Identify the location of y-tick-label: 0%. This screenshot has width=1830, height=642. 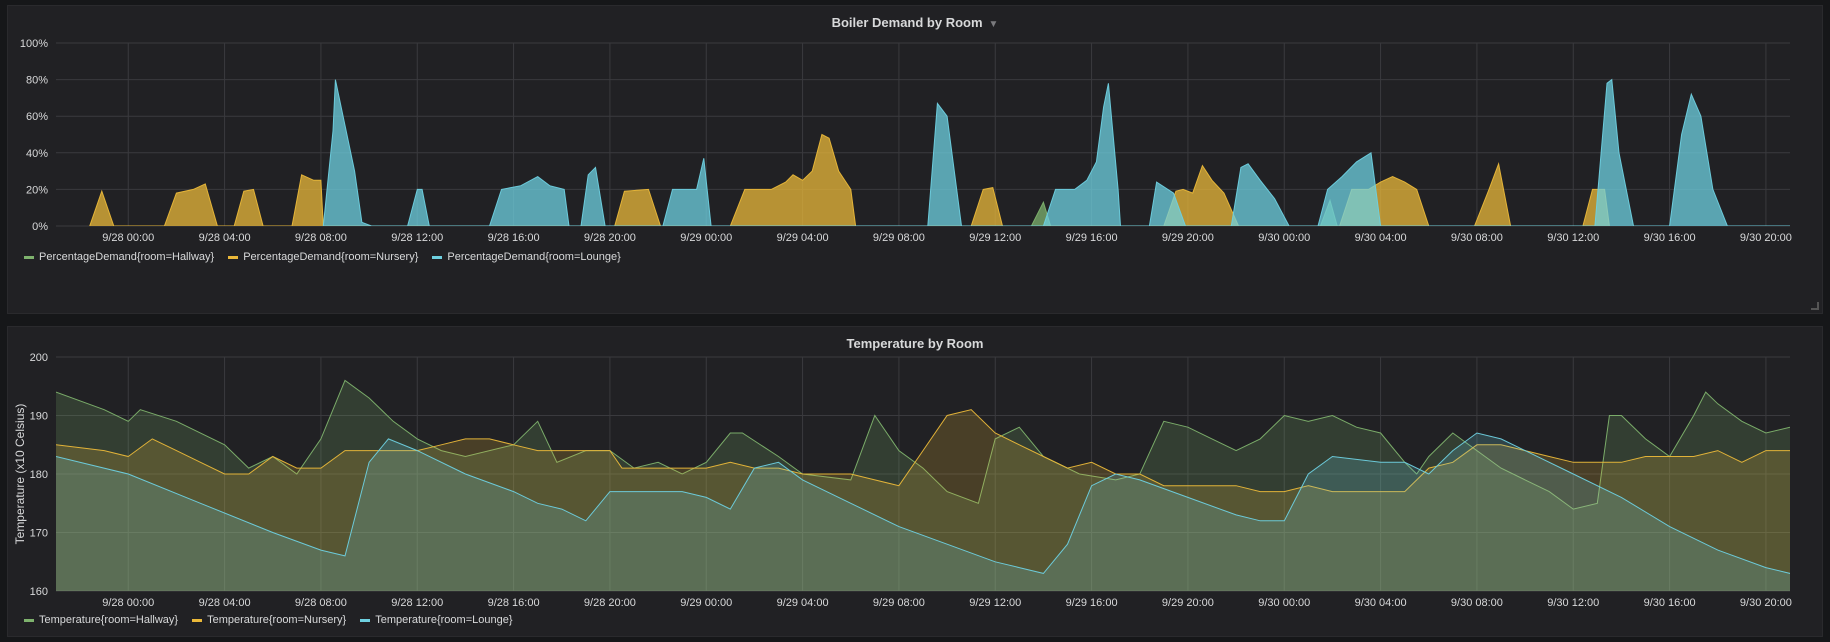
(40, 227).